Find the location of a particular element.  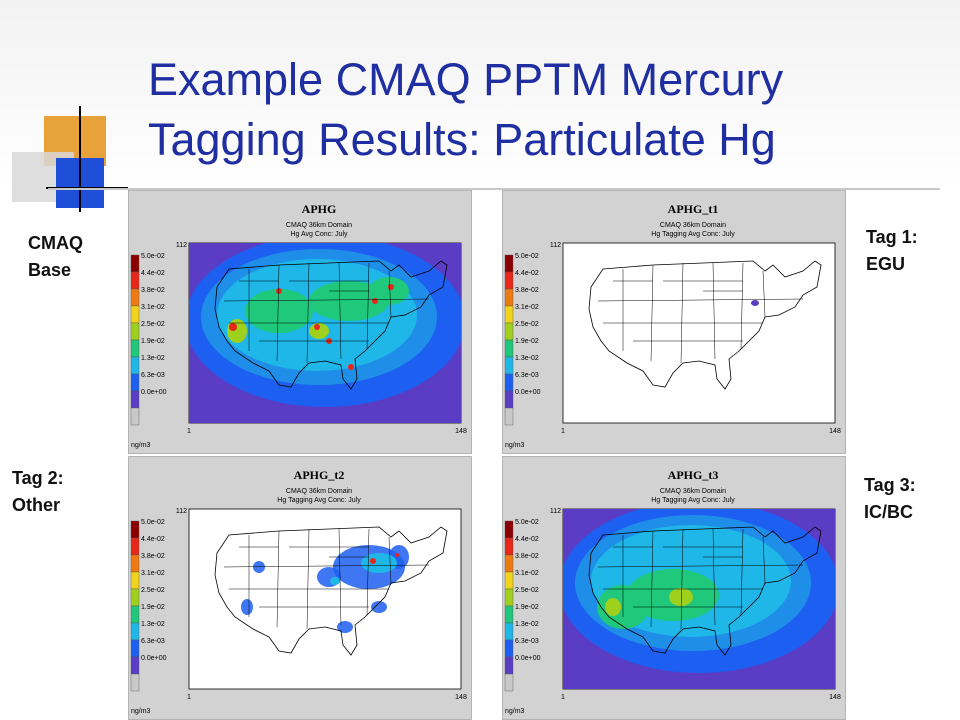

map-frame is located at coordinates (325, 599).